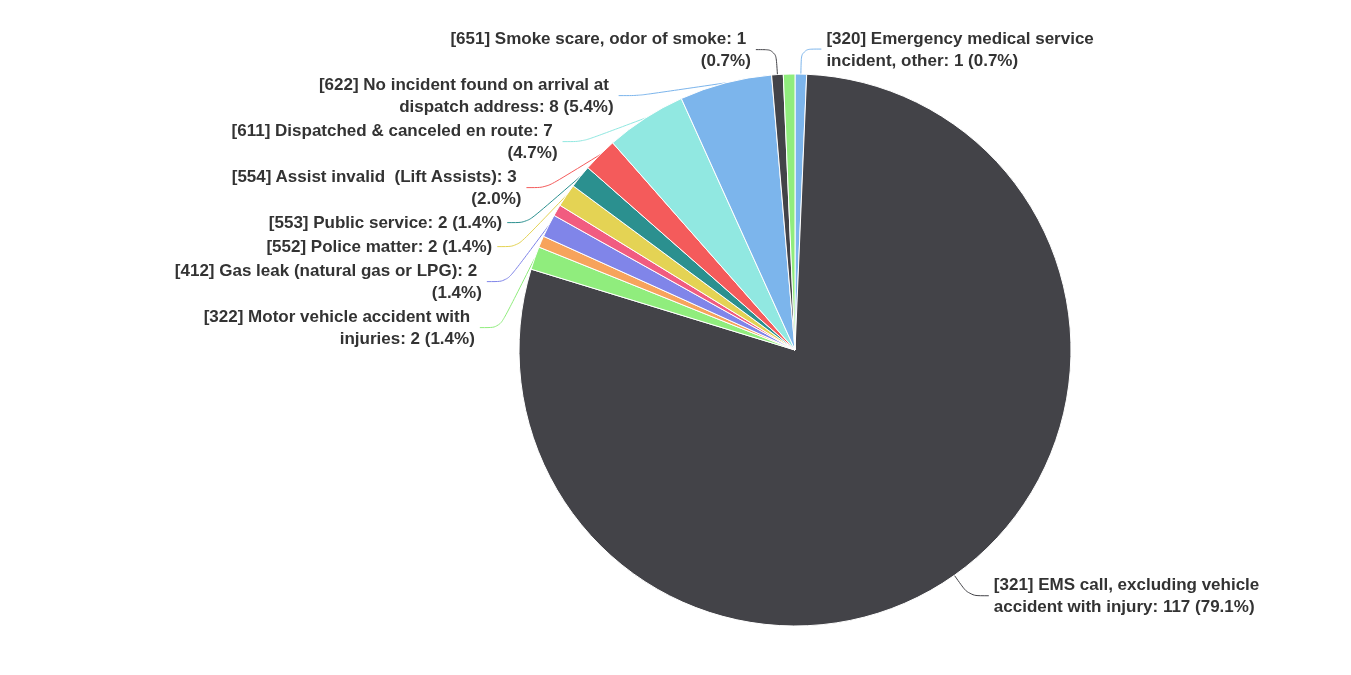 The width and height of the screenshot is (1351, 675). What do you see at coordinates (328, 282) in the screenshot?
I see `slice-label: [412] Gas leak (natural gas or LPG): 2 (1.4%)` at bounding box center [328, 282].